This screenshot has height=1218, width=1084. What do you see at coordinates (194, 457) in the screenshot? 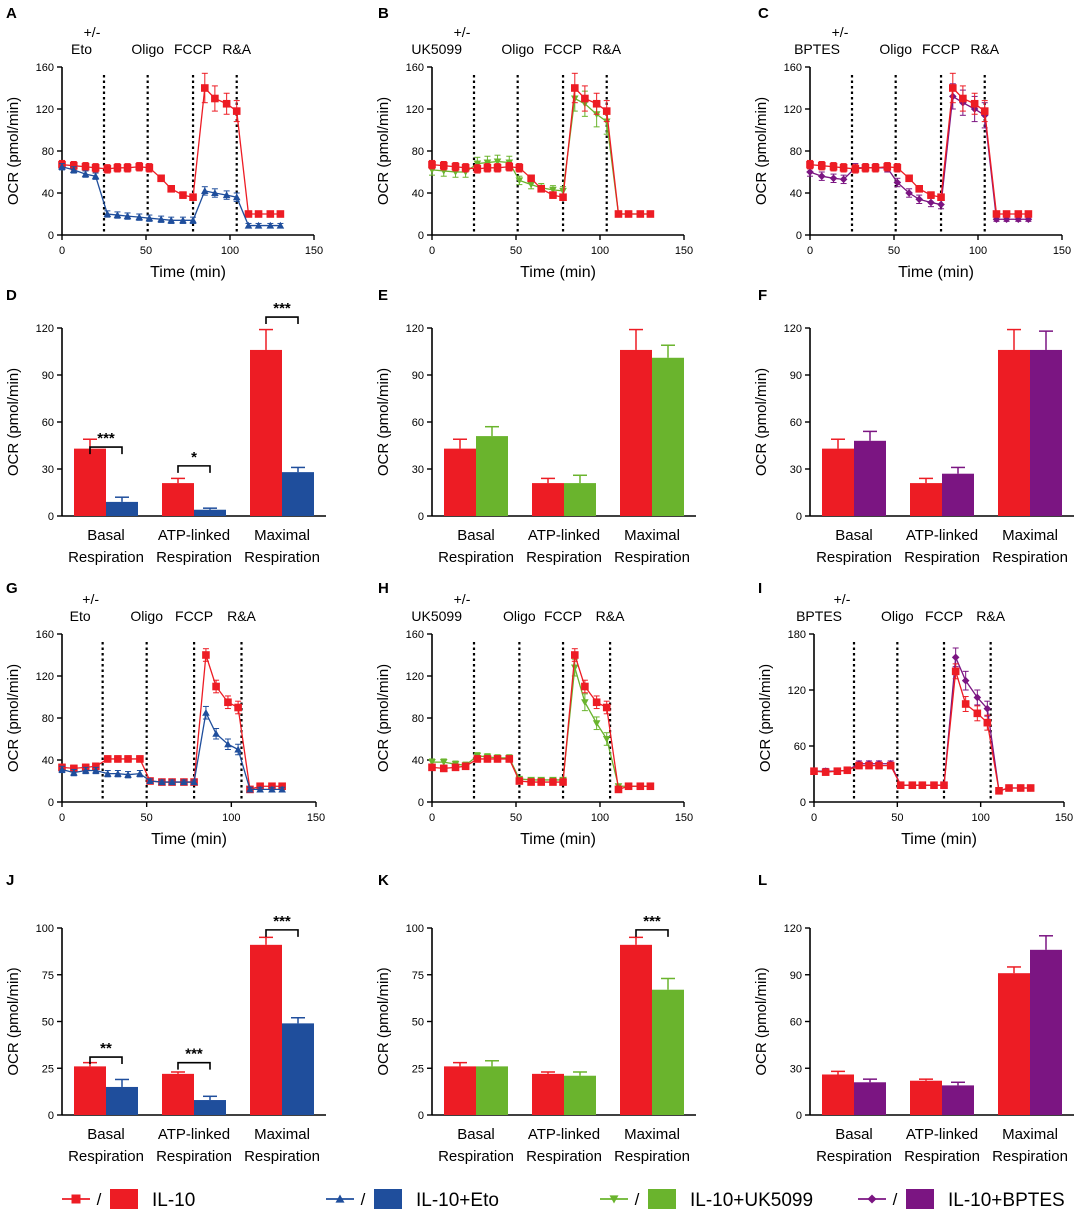
I see `significance-label: *` at bounding box center [194, 457].